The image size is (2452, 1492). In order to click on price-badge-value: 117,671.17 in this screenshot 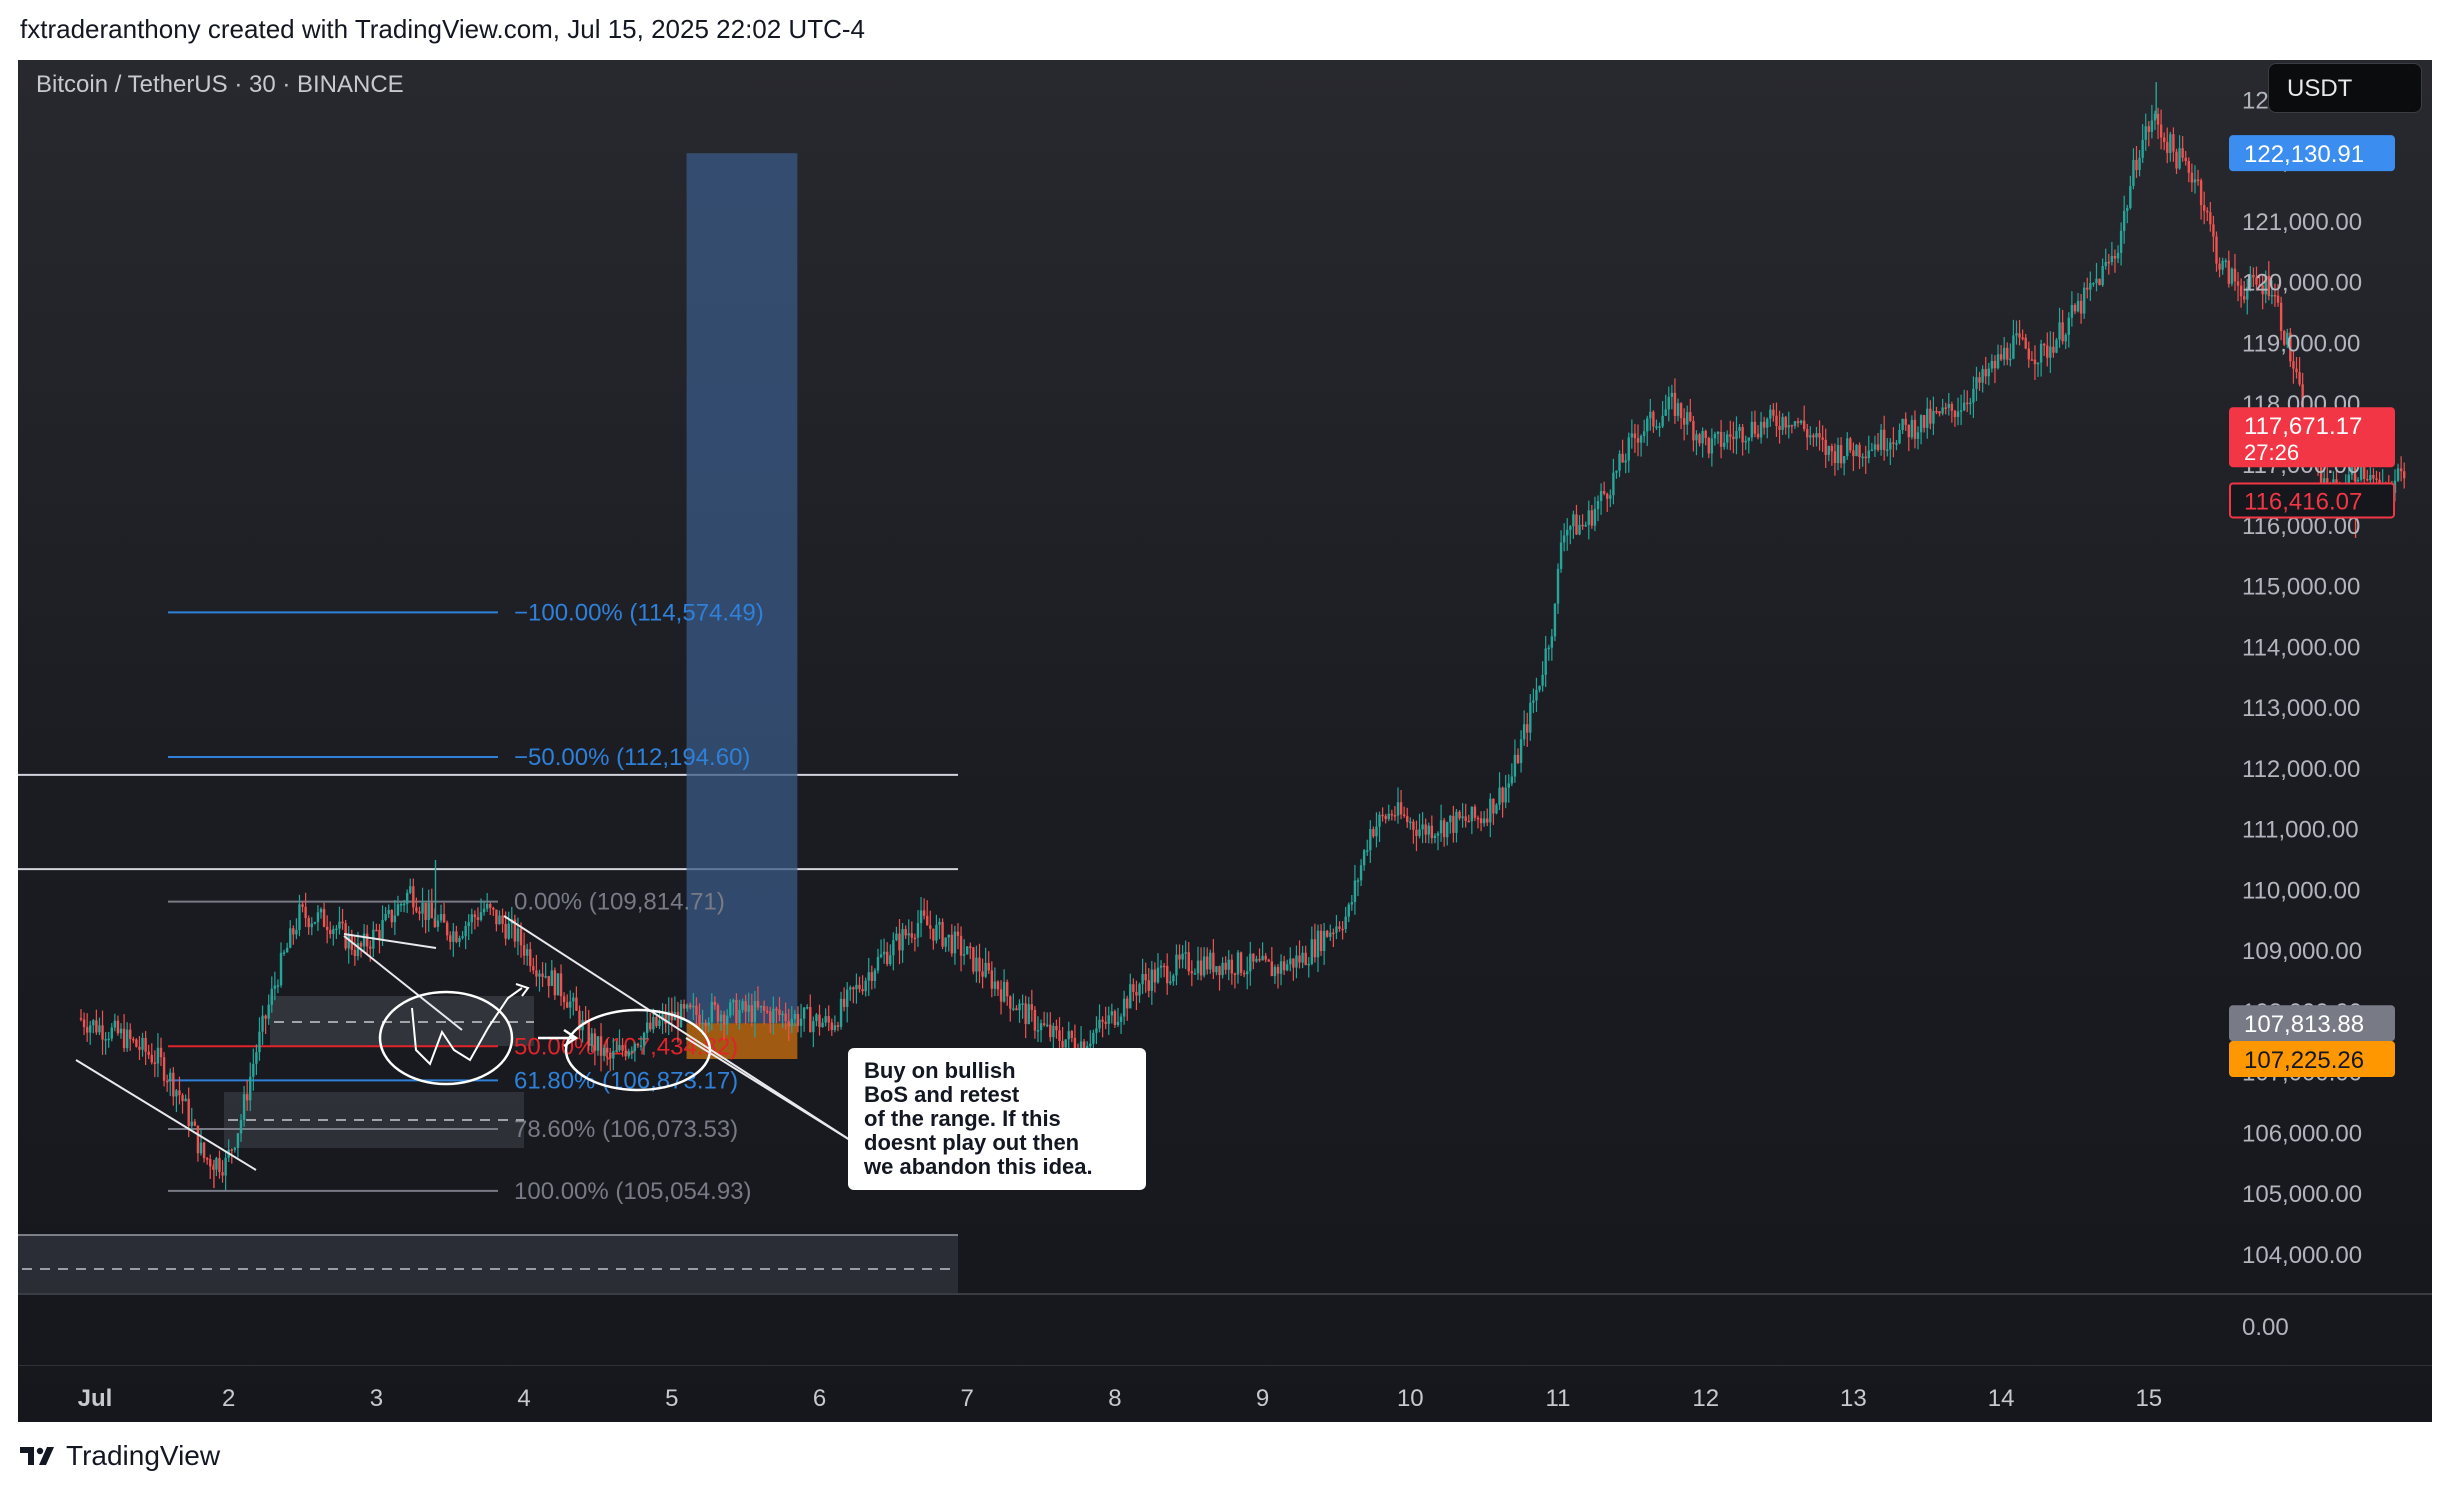, I will do `click(2303, 426)`.